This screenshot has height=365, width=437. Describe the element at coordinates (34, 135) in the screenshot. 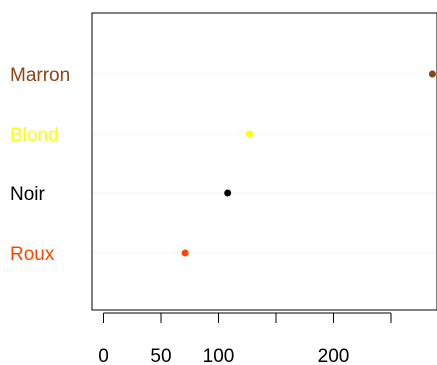

I see `category-label: Blond` at that location.